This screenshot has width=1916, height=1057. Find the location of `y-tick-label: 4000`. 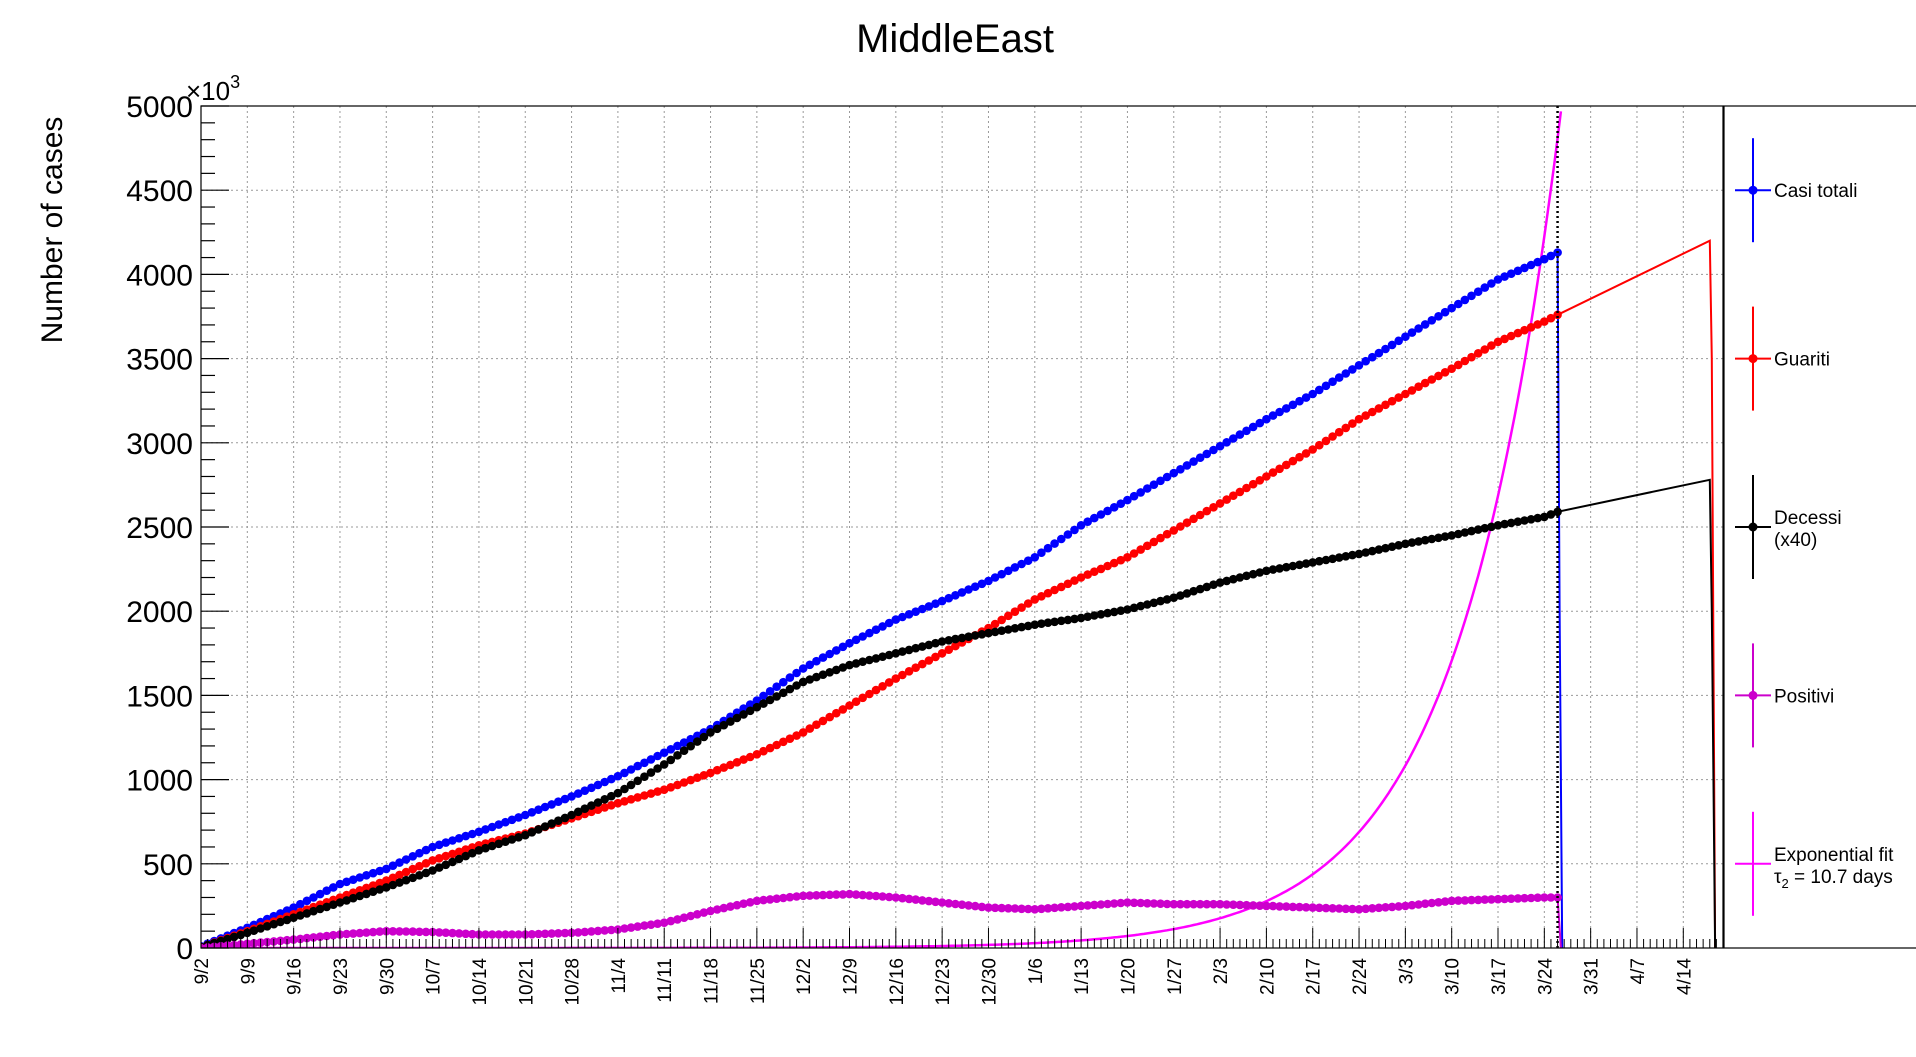

y-tick-label: 4000 is located at coordinates (159, 275).